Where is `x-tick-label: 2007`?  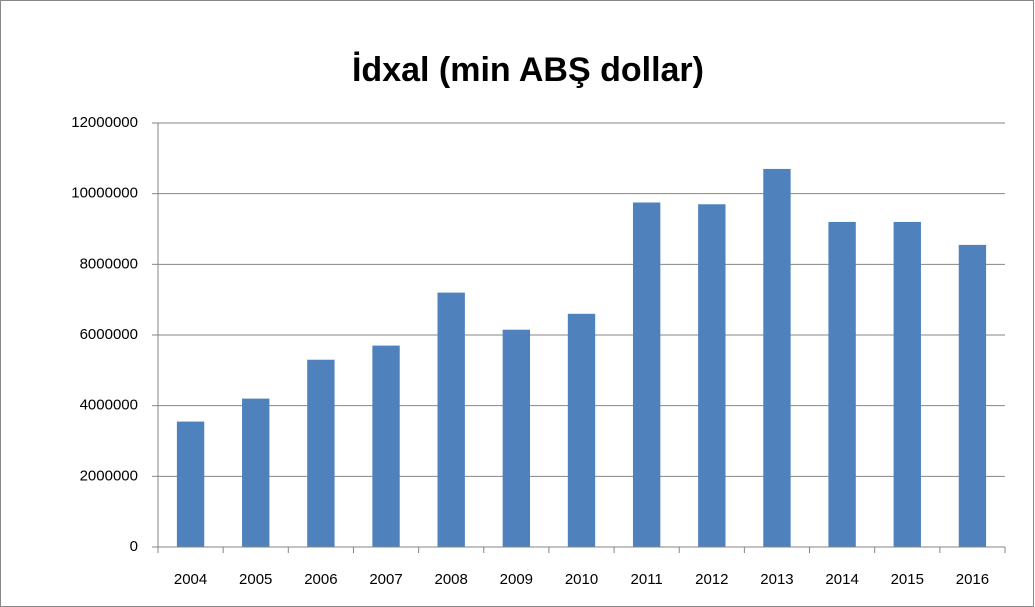 x-tick-label: 2007 is located at coordinates (385, 579).